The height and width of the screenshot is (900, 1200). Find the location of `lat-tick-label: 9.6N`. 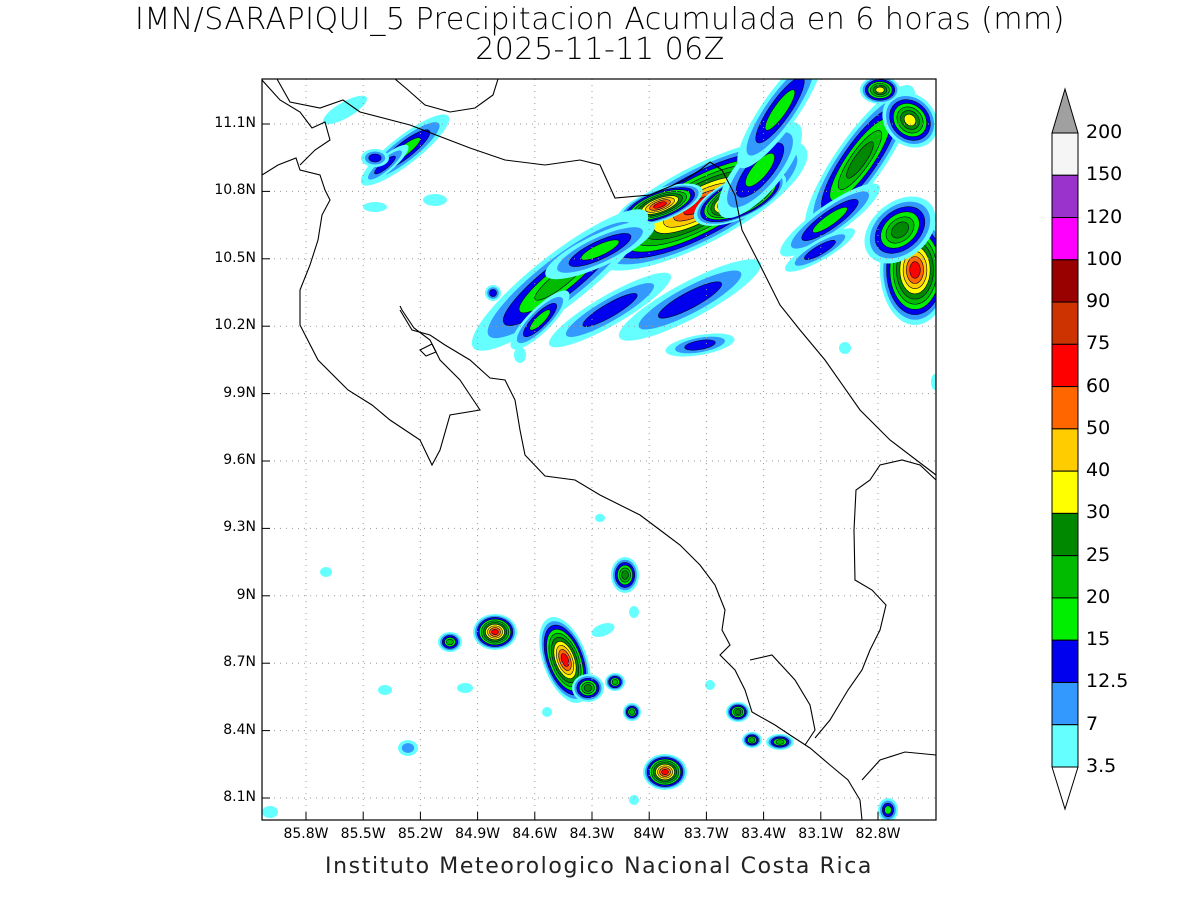

lat-tick-label: 9.6N is located at coordinates (239, 460).